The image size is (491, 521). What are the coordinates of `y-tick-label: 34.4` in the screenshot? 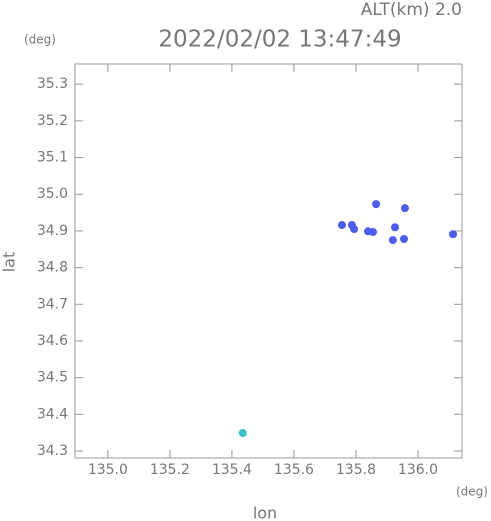 It's located at (52, 414).